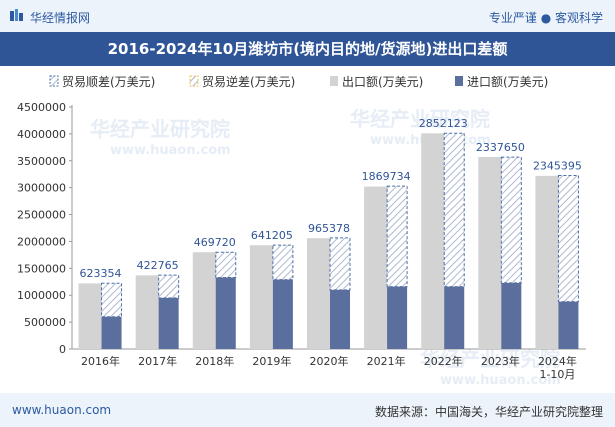 This screenshot has width=615, height=427. I want to click on surplus-data-label: 2852123, so click(443, 123).